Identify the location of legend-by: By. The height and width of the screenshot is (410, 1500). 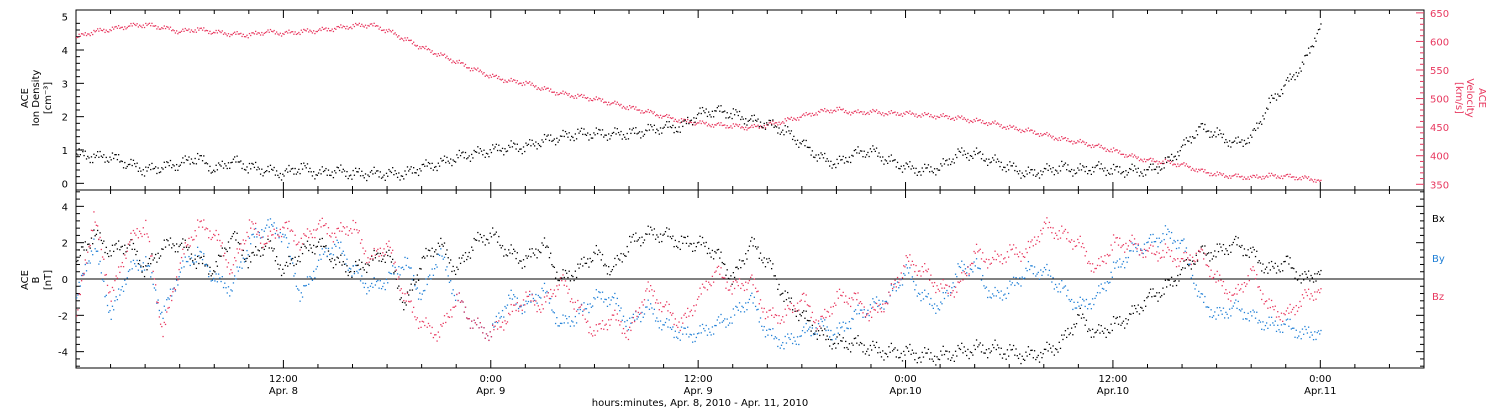
(1438, 259).